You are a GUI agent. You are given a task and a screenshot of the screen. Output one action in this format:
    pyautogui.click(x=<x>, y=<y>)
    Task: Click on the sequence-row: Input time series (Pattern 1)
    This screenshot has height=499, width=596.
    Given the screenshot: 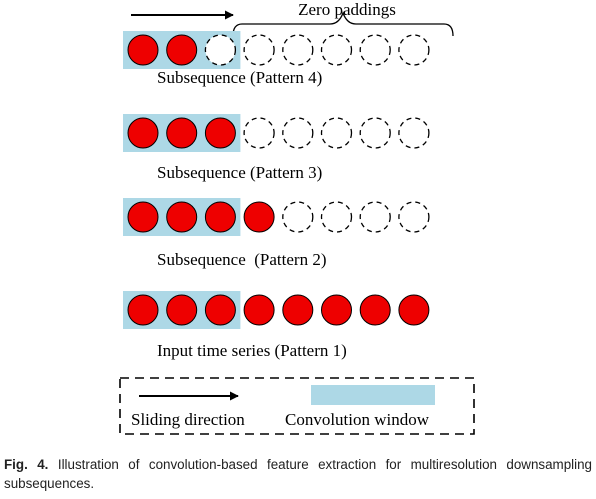 What is the action you would take?
    pyautogui.click(x=276, y=325)
    